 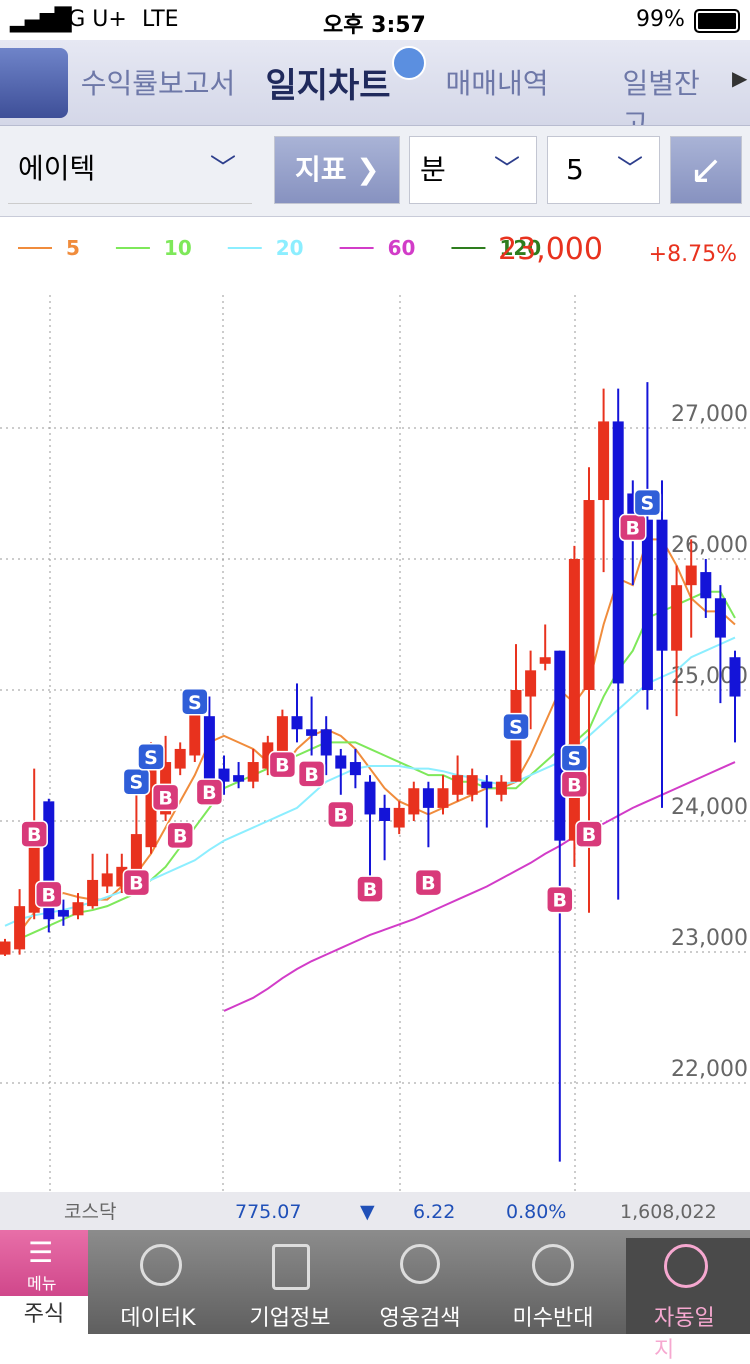 What do you see at coordinates (402, 248) in the screenshot?
I see `legend-label: 60` at bounding box center [402, 248].